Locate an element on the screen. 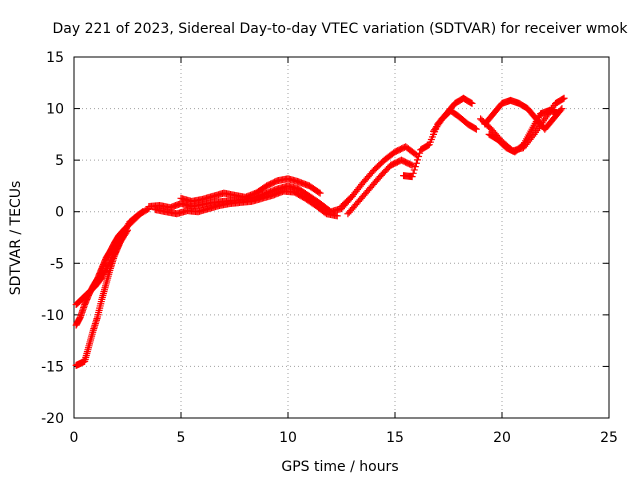 This screenshot has height=480, width=640. y-axis-label: SDTVAR / TECUs is located at coordinates (16, 238).